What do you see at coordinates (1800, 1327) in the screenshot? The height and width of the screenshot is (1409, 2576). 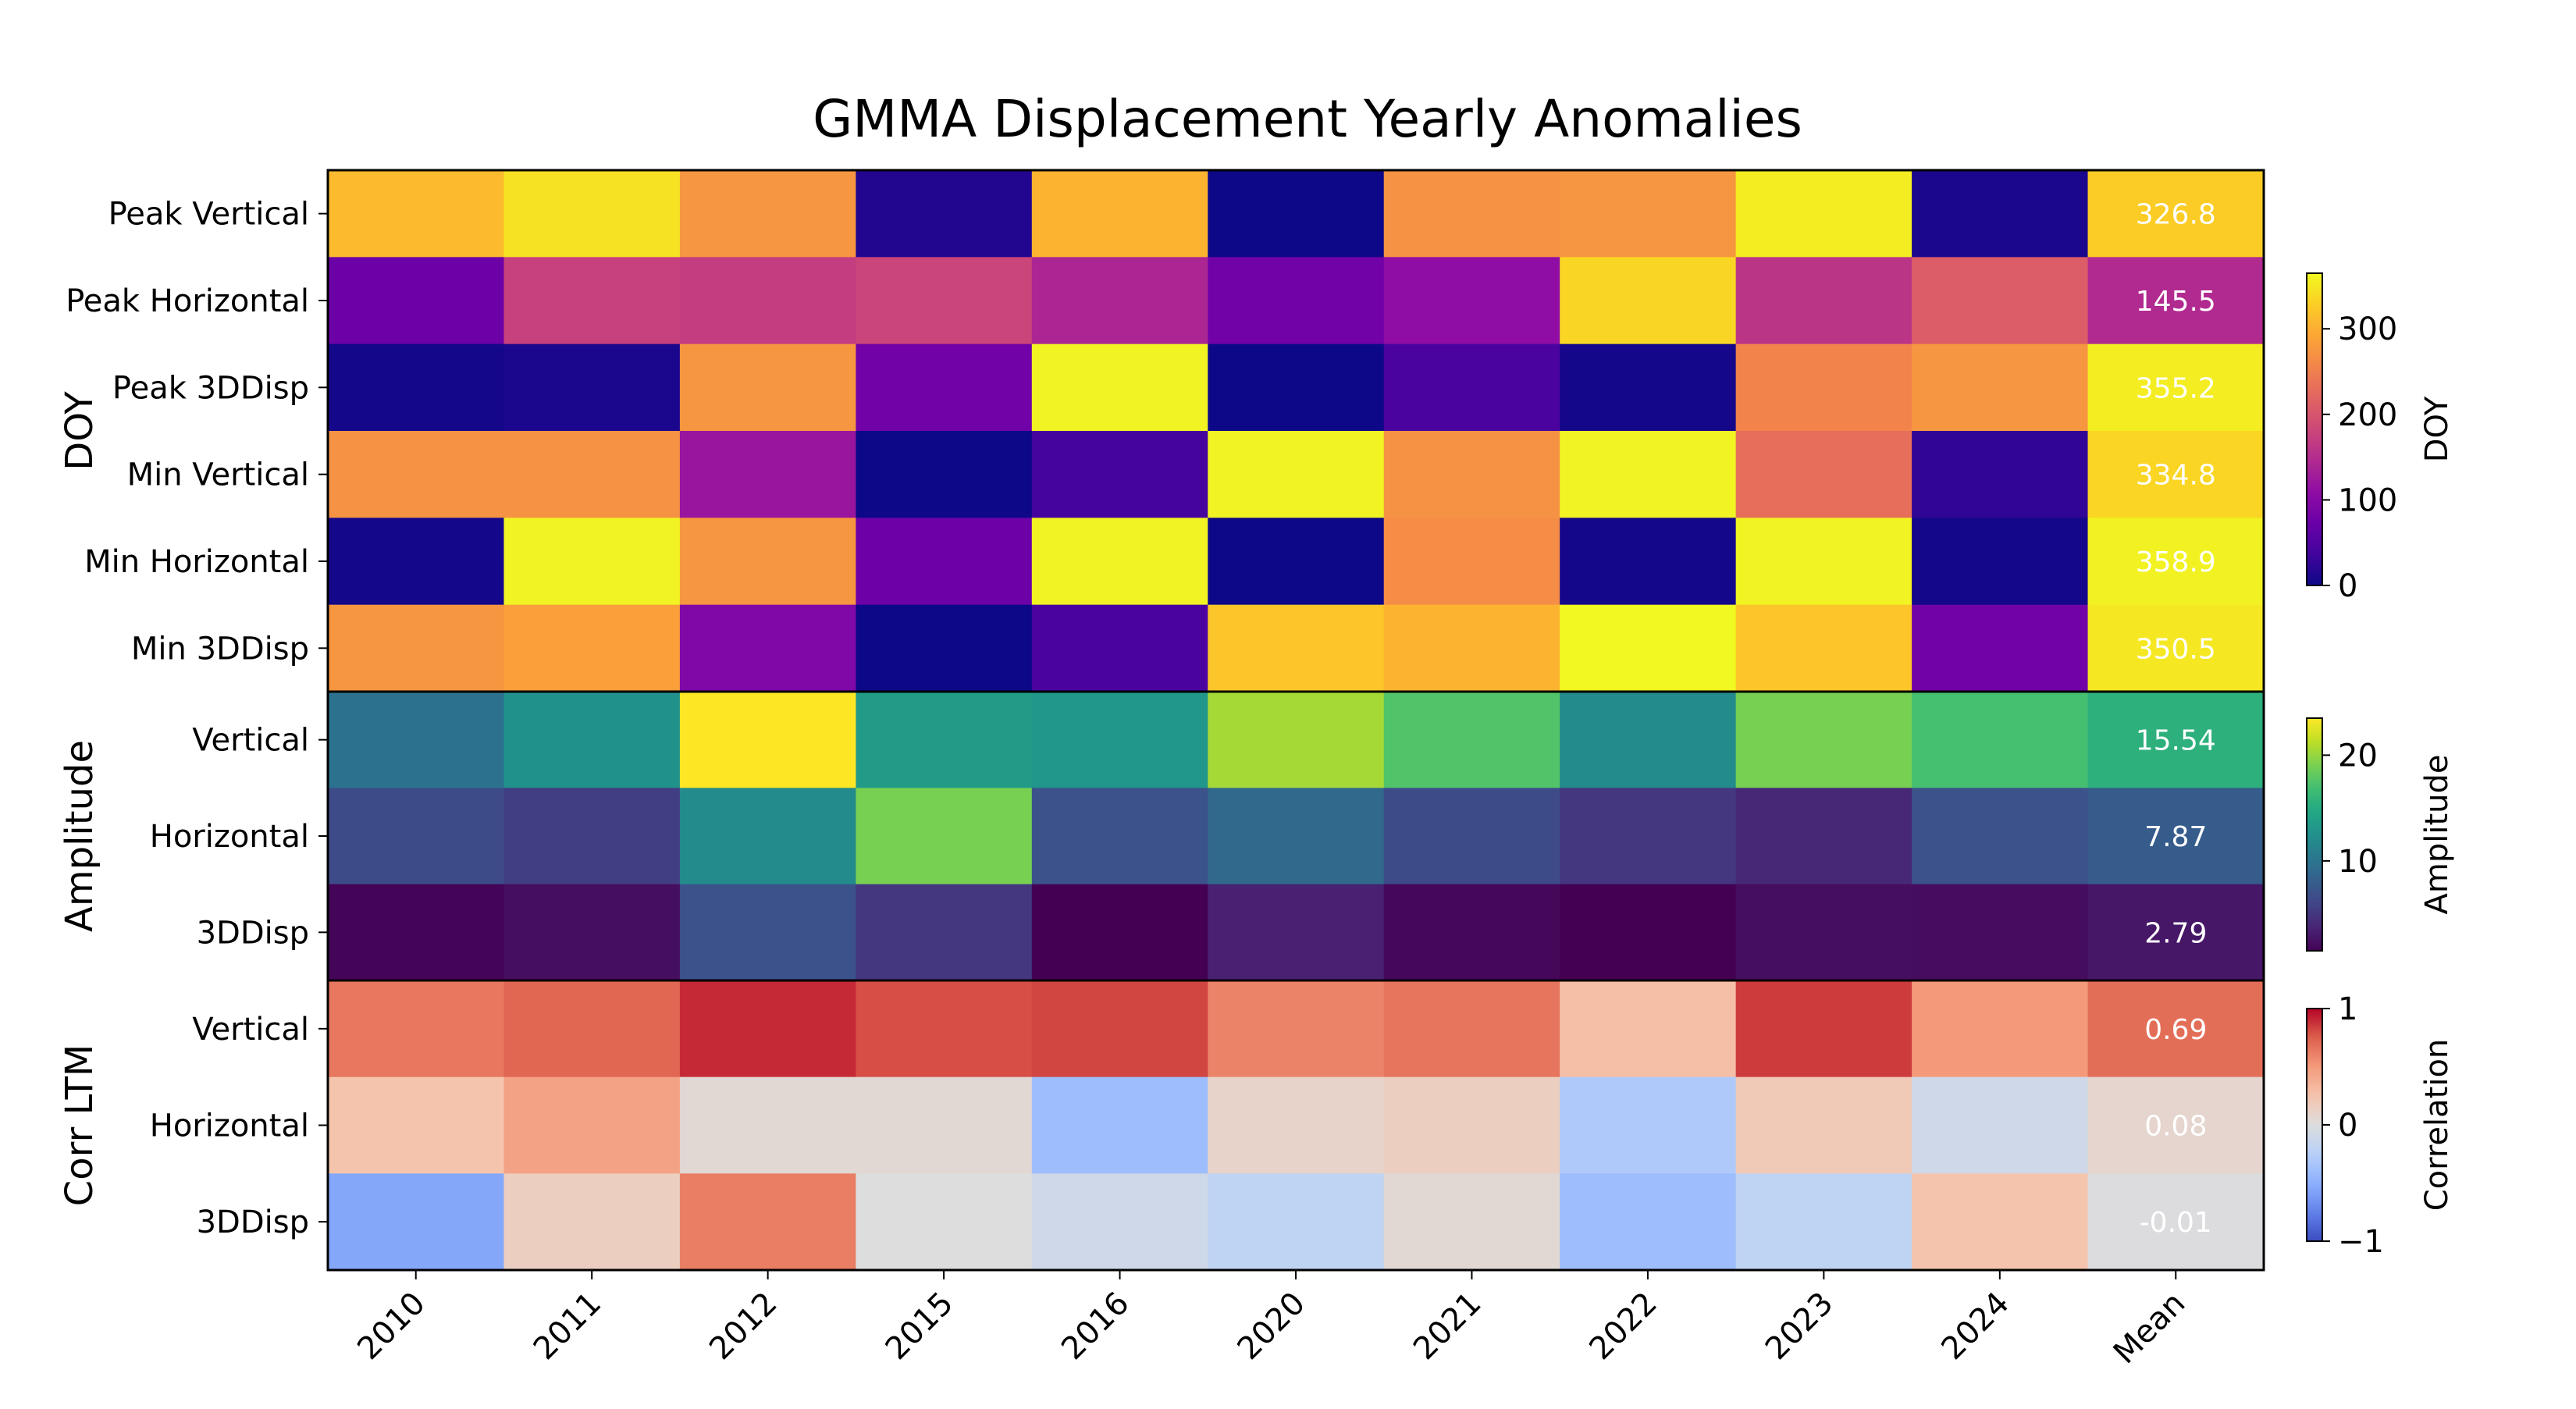 I see `column-label: 2023` at bounding box center [1800, 1327].